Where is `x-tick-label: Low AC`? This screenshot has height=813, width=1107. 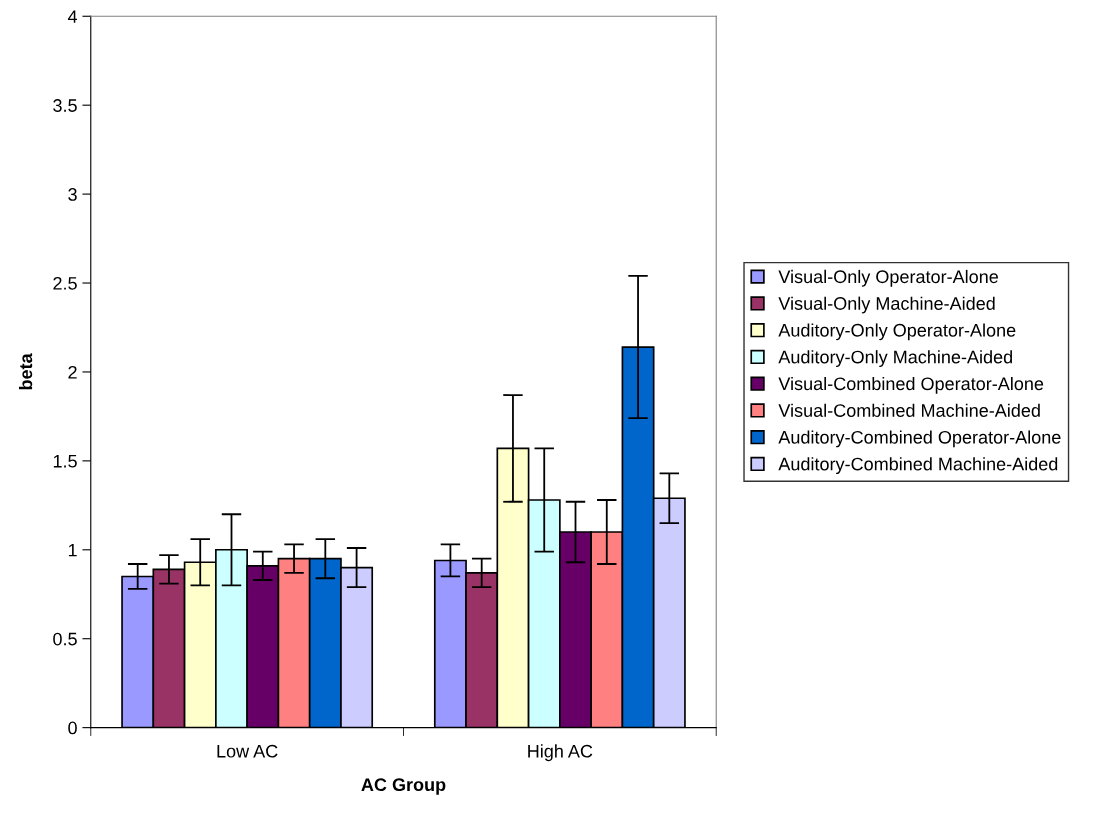 x-tick-label: Low AC is located at coordinates (247, 751).